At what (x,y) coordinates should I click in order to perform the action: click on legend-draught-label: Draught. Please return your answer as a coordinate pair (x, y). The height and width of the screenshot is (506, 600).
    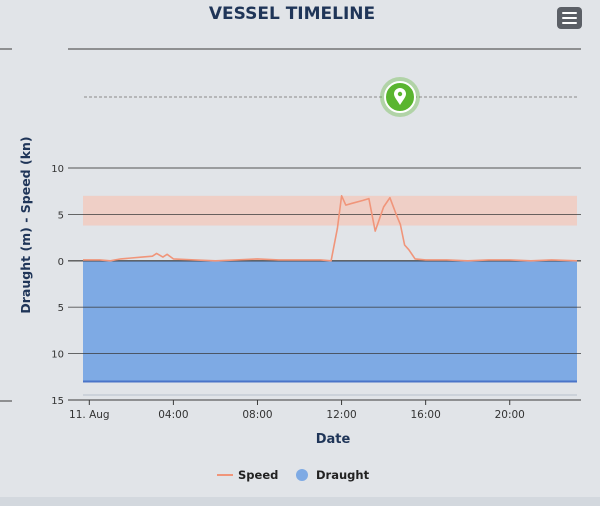
    Looking at the image, I should click on (343, 475).